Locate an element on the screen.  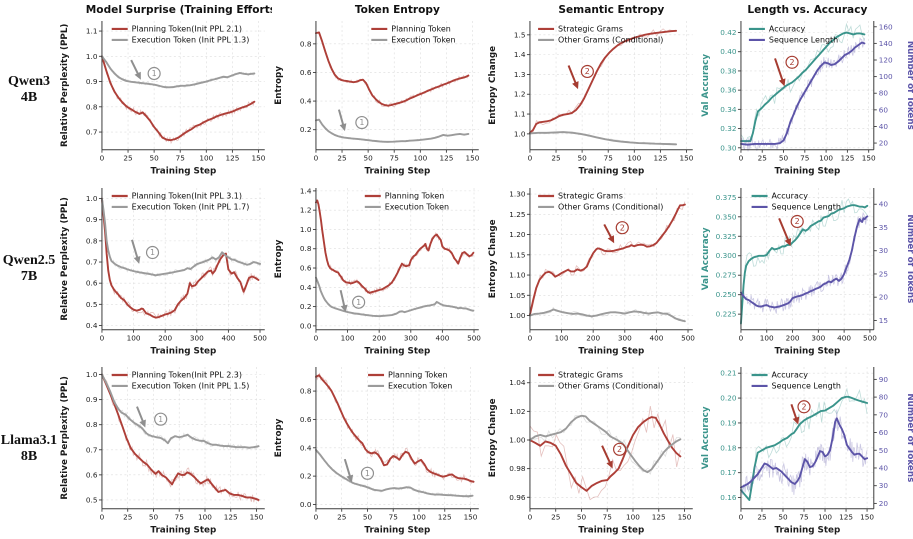
svg-text: 0.36 is located at coordinates (729, 90).